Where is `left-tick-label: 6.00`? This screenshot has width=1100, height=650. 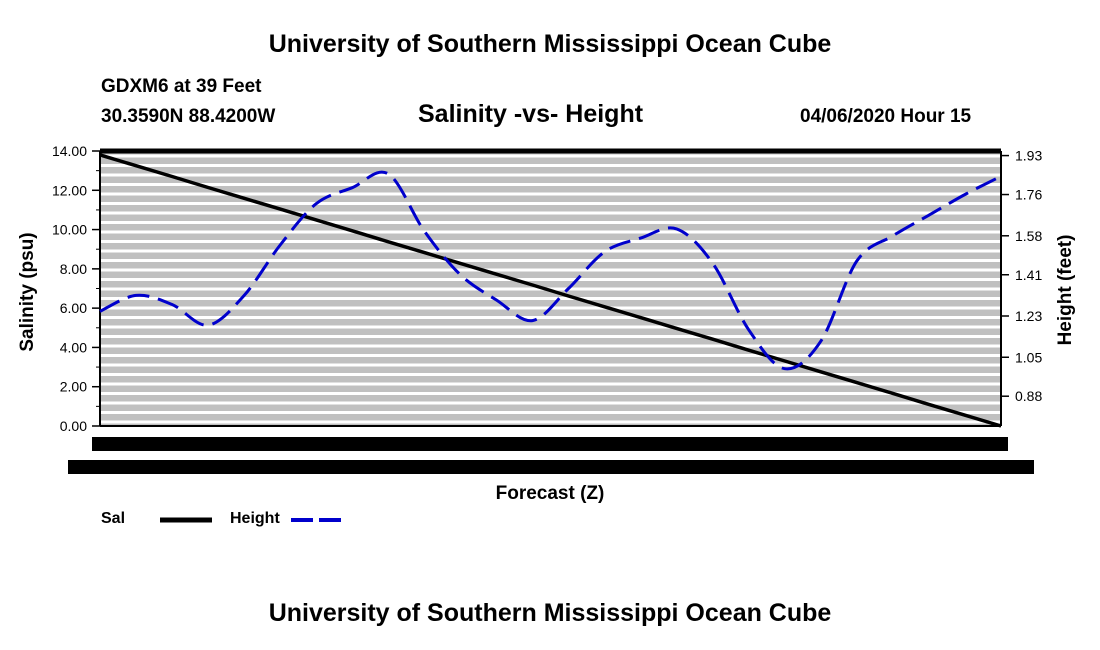
left-tick-label: 6.00 is located at coordinates (73, 308).